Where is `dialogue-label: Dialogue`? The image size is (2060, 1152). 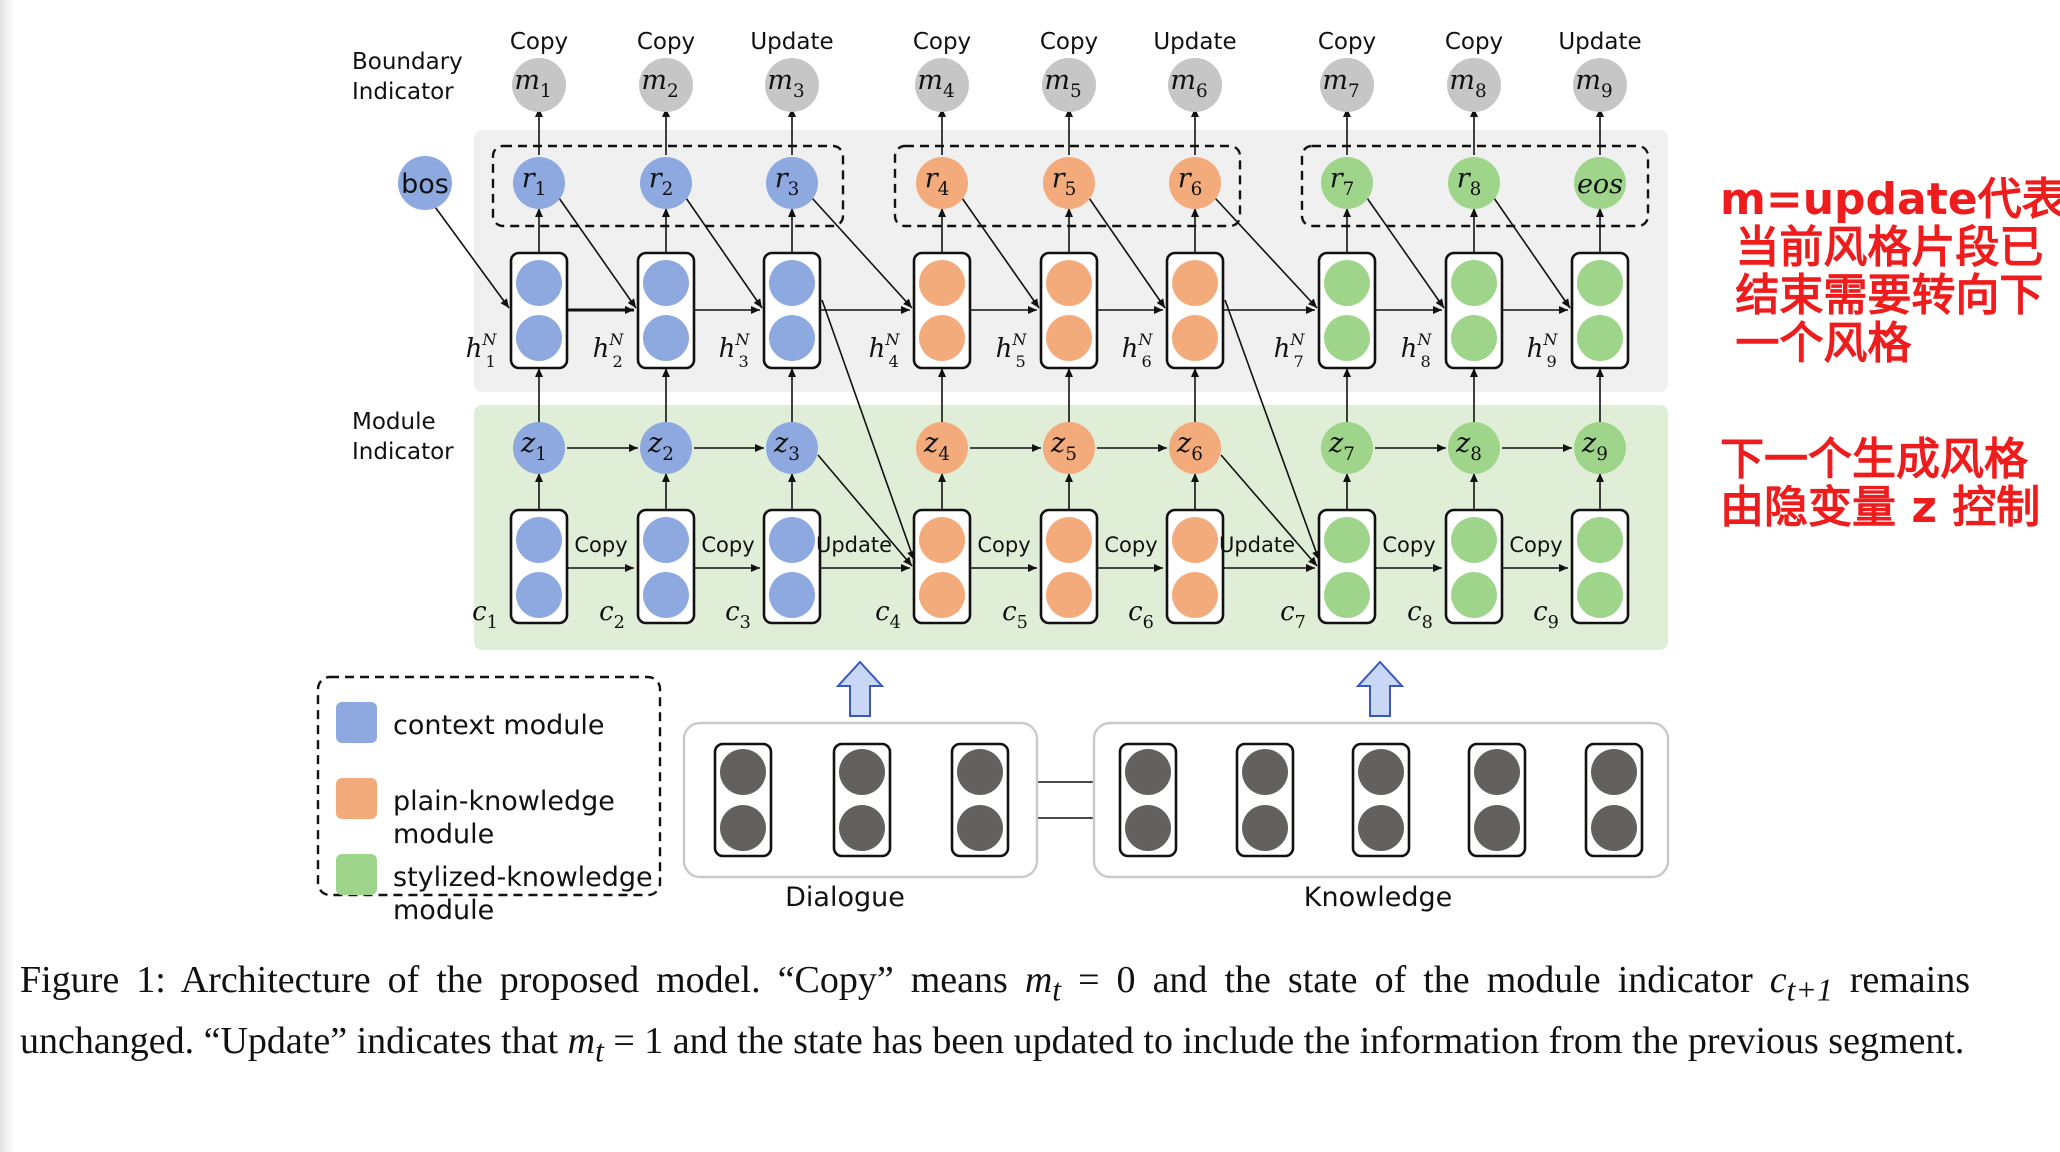
dialogue-label: Dialogue is located at coordinates (845, 897).